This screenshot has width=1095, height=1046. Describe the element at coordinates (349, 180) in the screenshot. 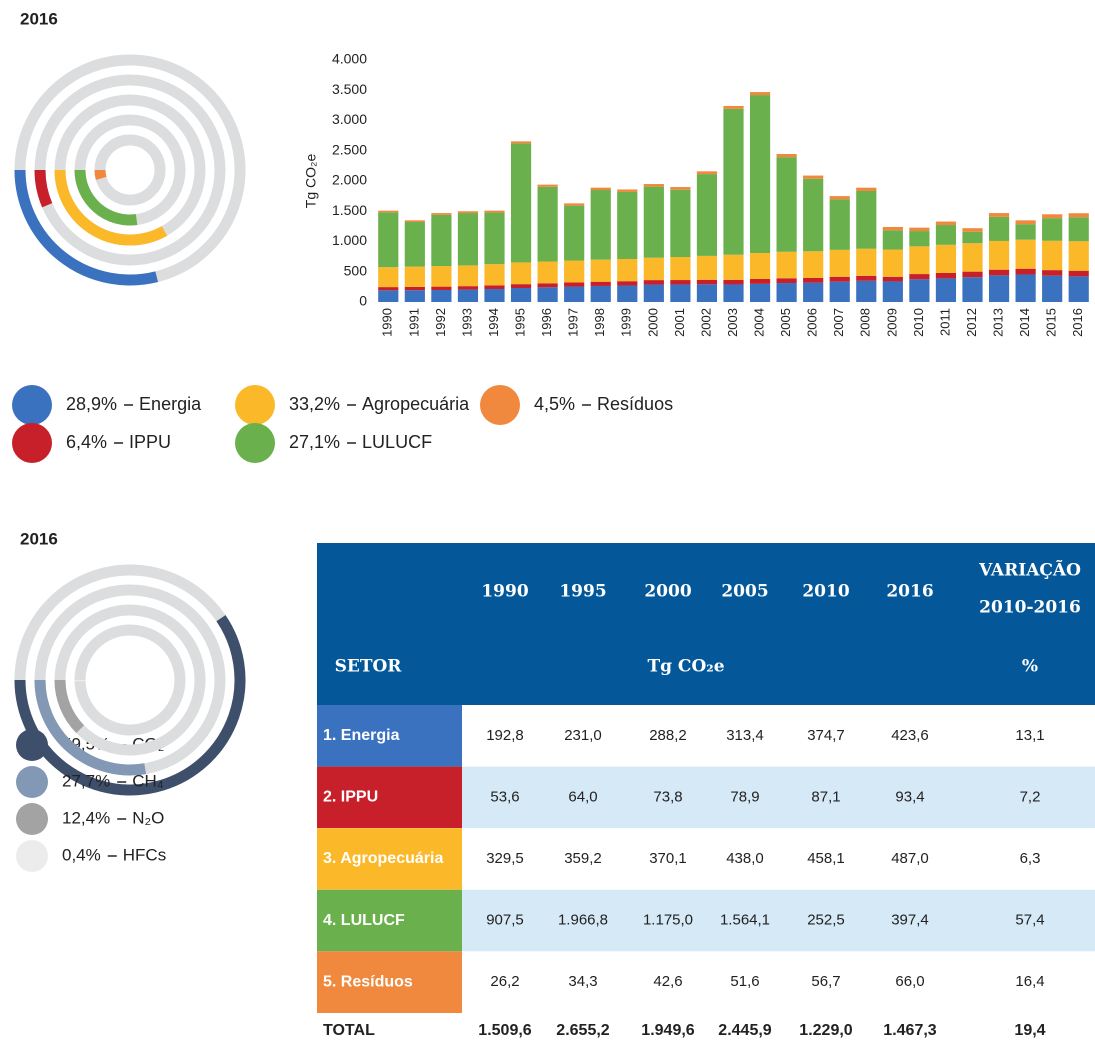

I see `y-tick-label: 2.000` at that location.